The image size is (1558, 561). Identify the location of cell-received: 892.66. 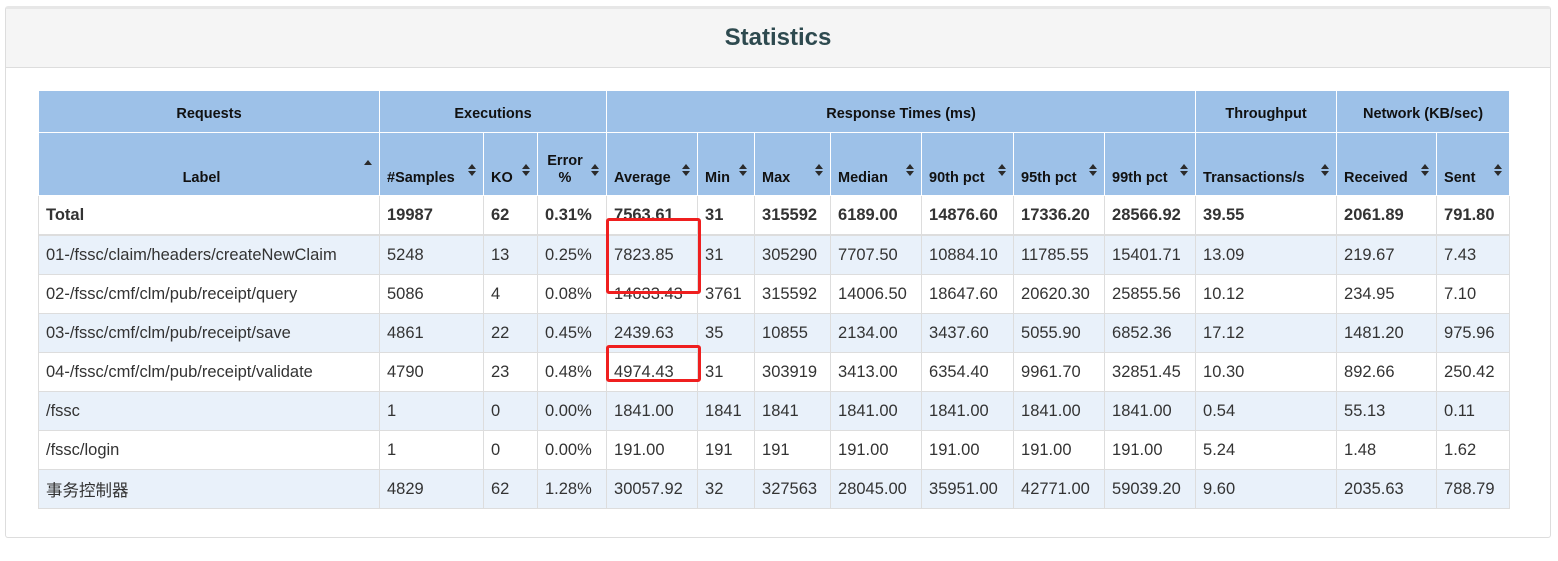
(1387, 372).